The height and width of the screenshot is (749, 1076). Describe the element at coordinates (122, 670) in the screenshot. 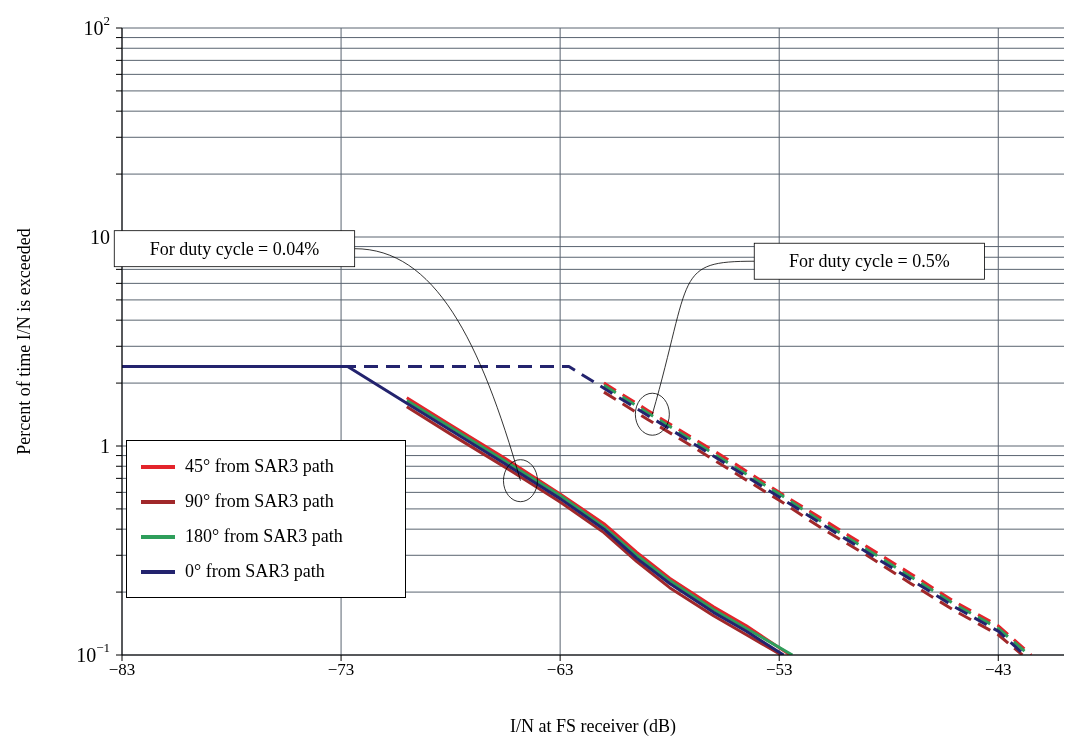

I see `x-tick-label: −83` at that location.